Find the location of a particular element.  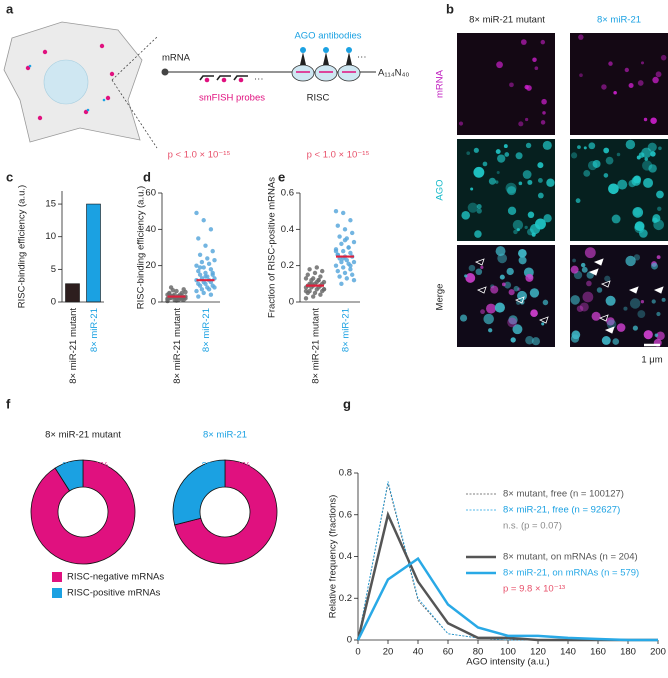

x-tick-label: 0 is located at coordinates (357, 652).